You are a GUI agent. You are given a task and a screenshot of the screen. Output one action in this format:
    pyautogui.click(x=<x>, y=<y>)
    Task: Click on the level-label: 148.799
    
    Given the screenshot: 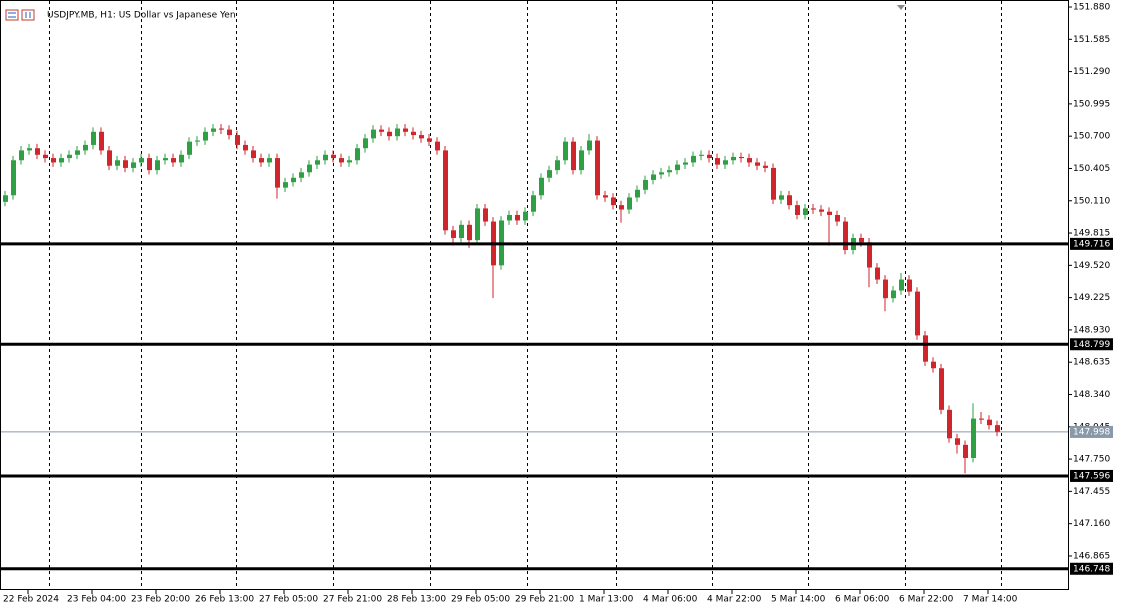 What is the action you would take?
    pyautogui.click(x=1091, y=345)
    